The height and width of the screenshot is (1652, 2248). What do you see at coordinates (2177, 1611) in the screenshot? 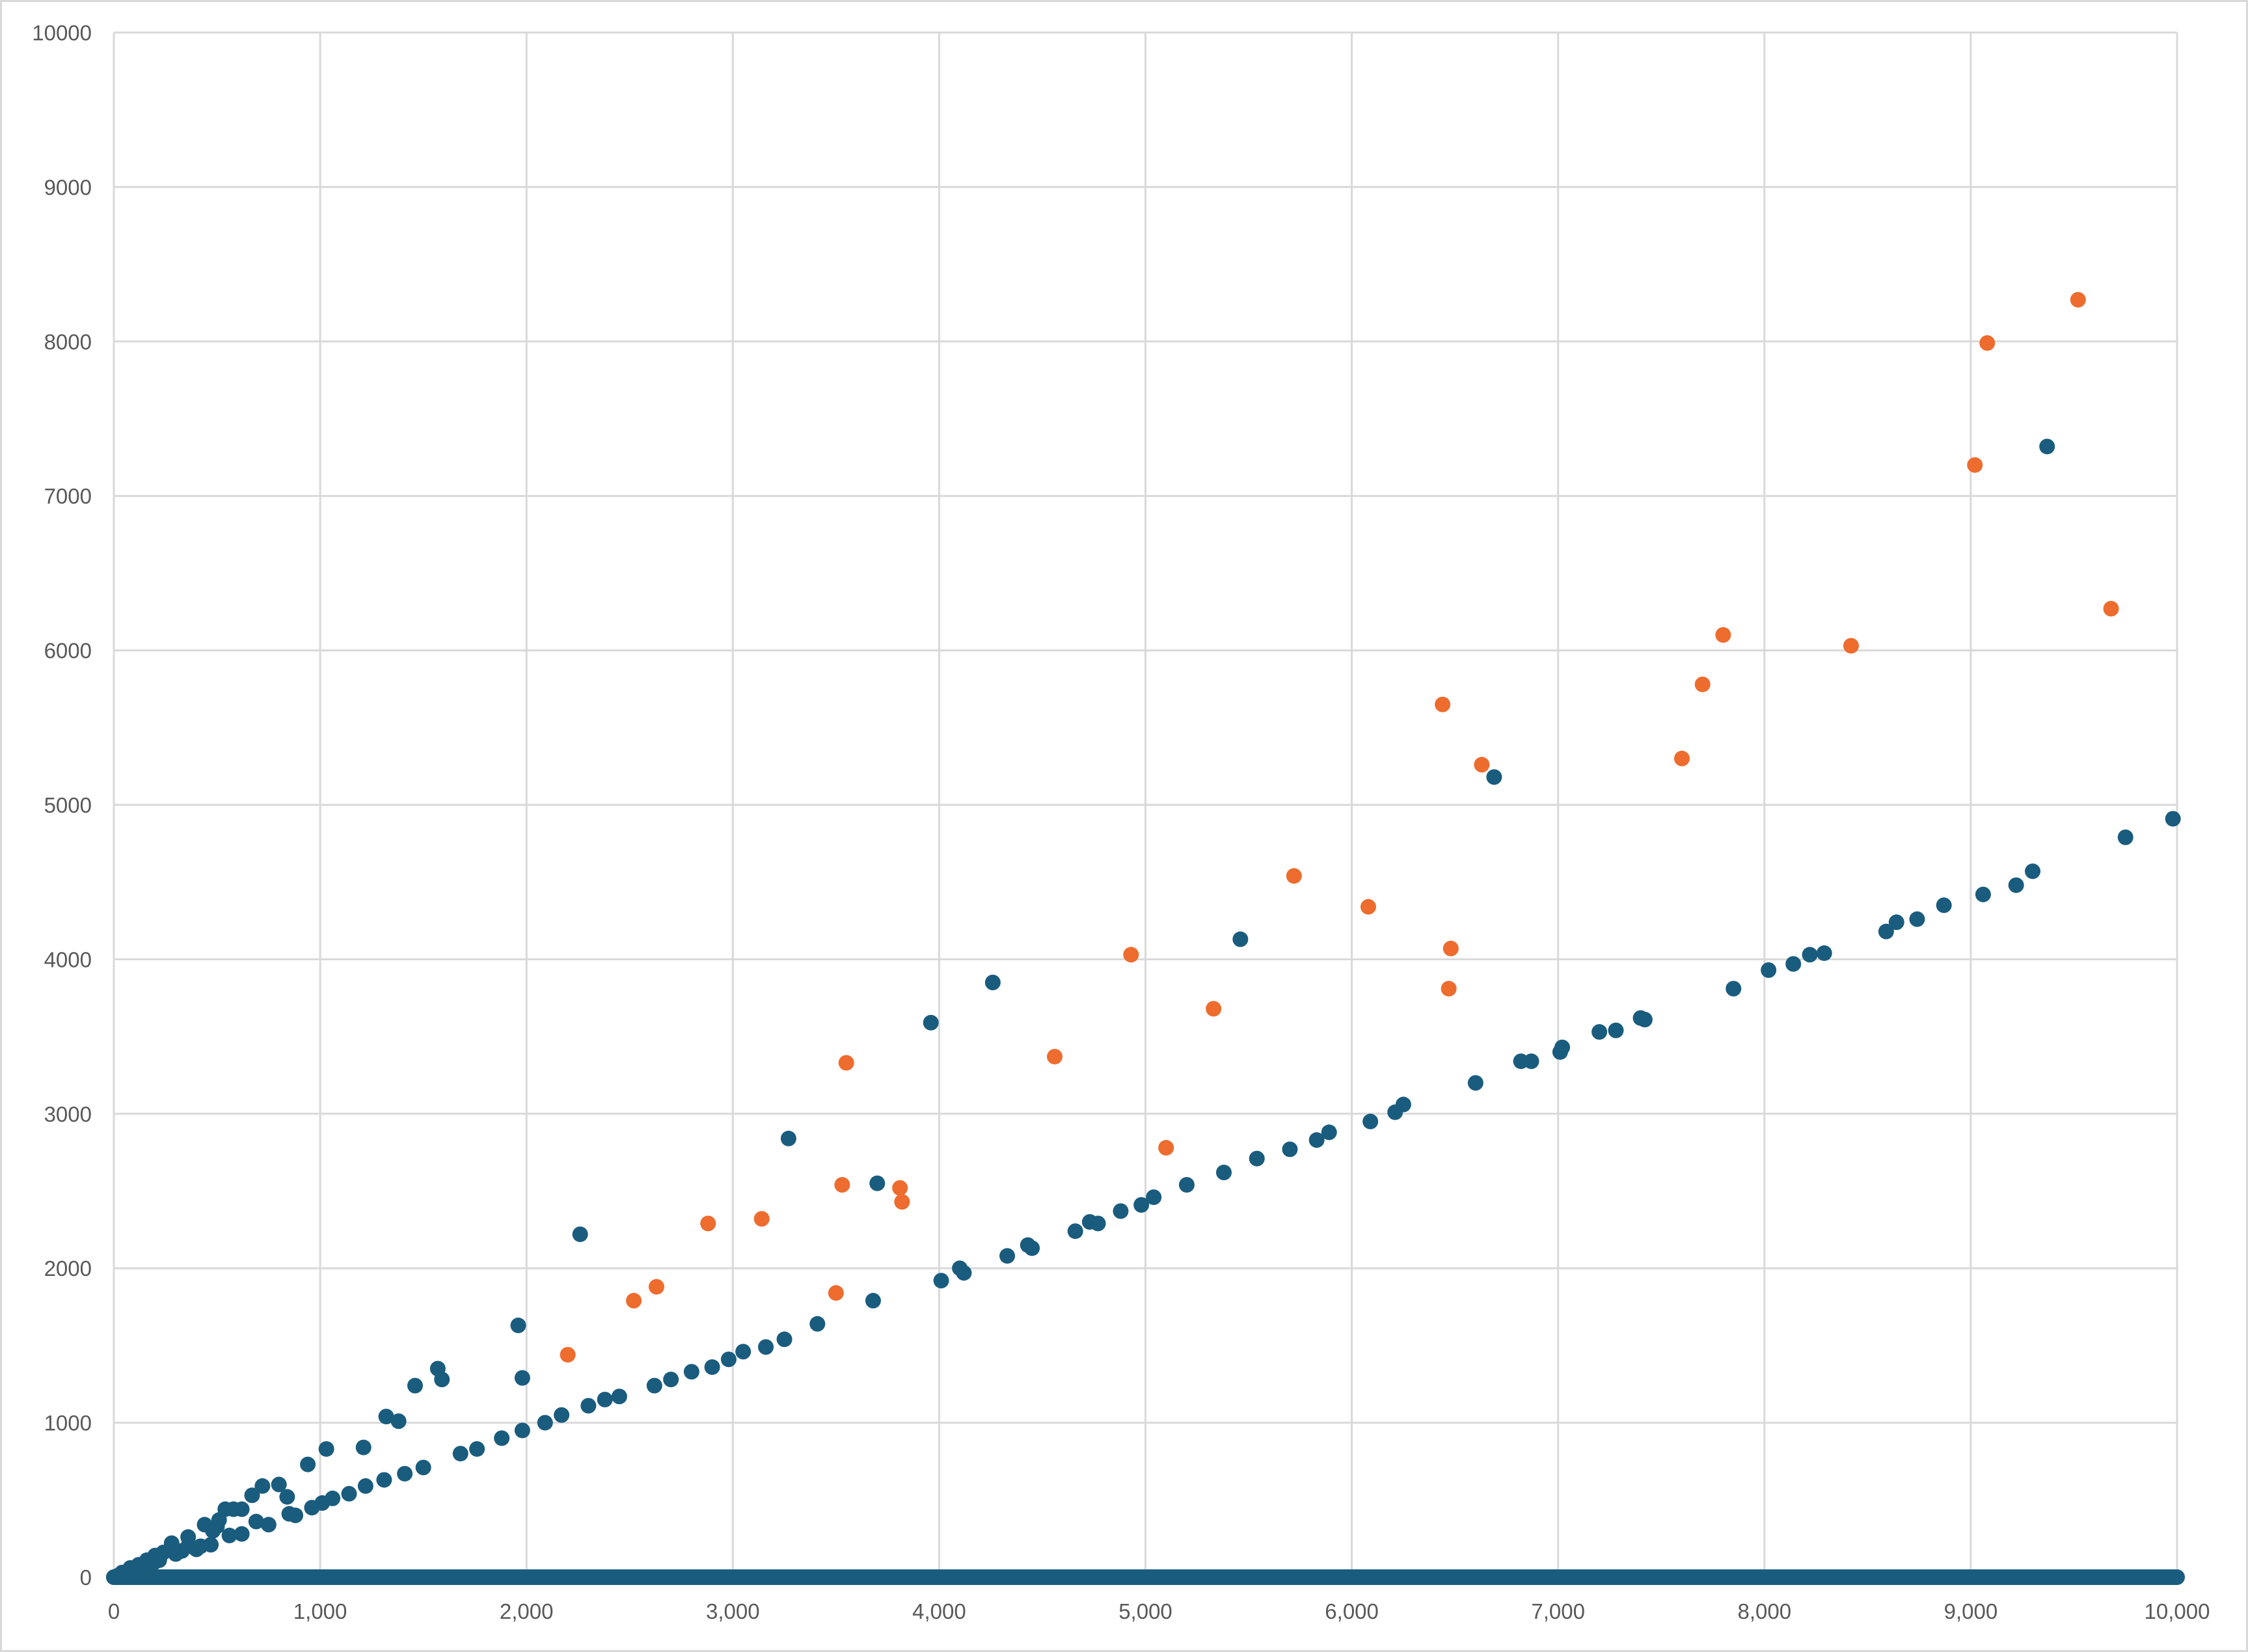
I see `x-tick-label: 10,000` at bounding box center [2177, 1611].